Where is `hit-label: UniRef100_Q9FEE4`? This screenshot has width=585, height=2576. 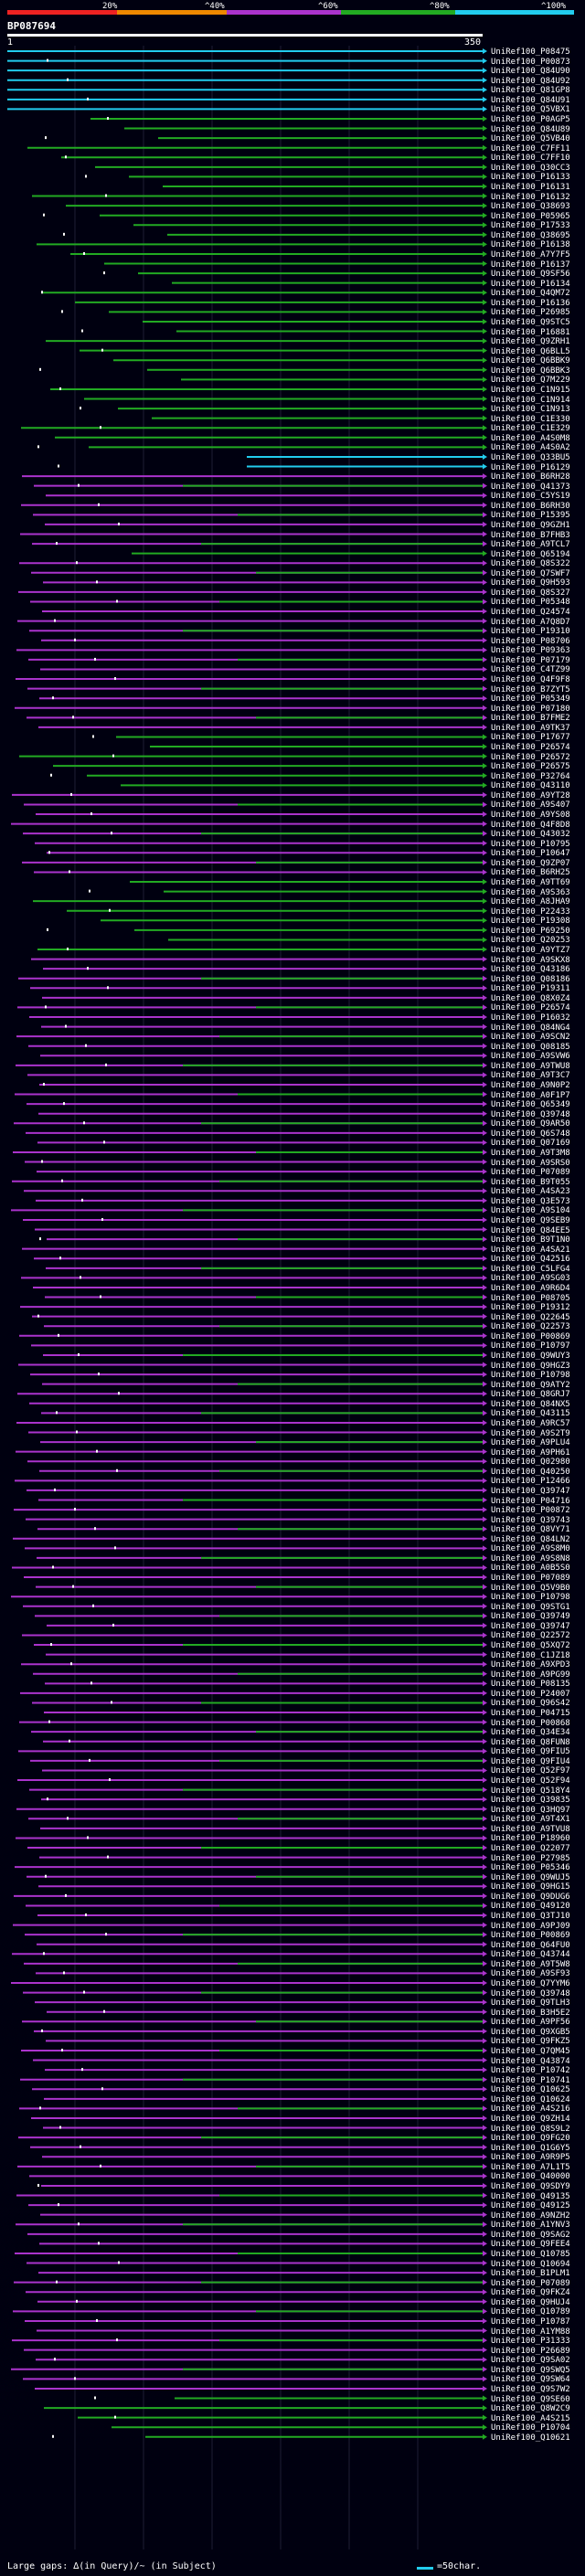 hit-label: UniRef100_Q9FEE4 is located at coordinates (531, 2245).